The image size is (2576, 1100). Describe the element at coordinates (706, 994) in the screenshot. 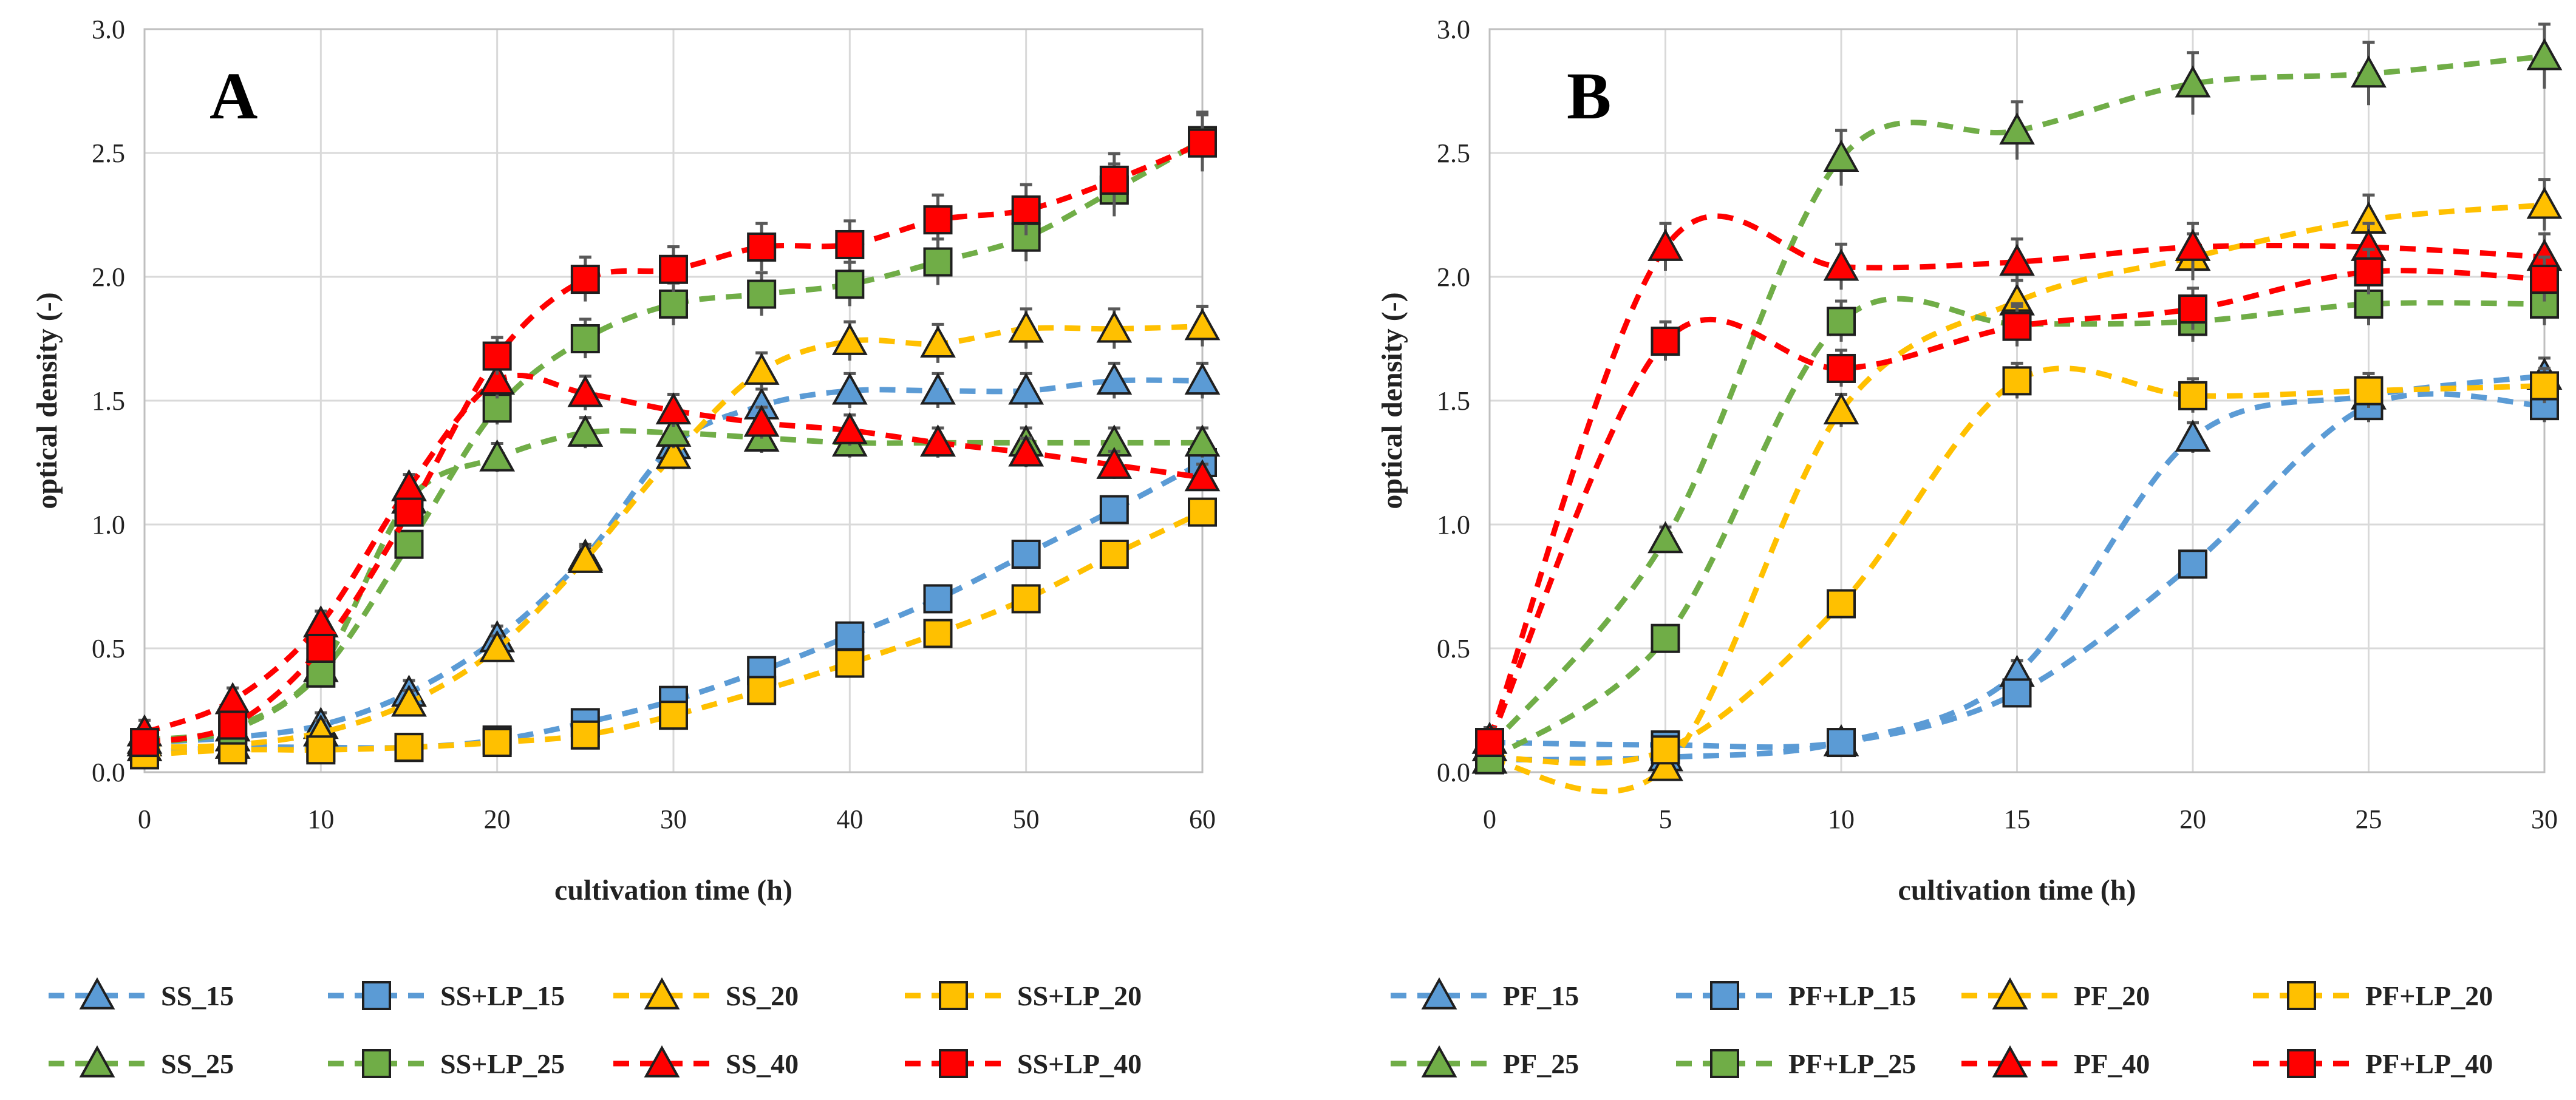

I see `legend-item: SS_20` at that location.